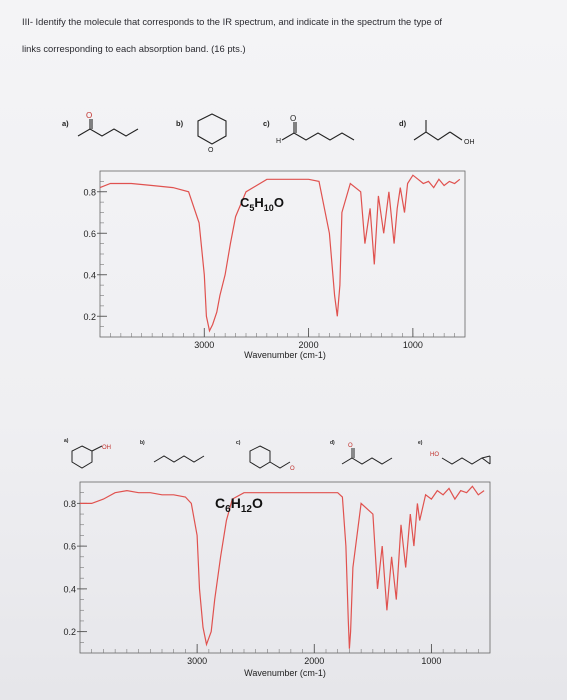 The height and width of the screenshot is (700, 567). What do you see at coordinates (66, 441) in the screenshot?
I see `option2-a-label: a)` at bounding box center [66, 441].